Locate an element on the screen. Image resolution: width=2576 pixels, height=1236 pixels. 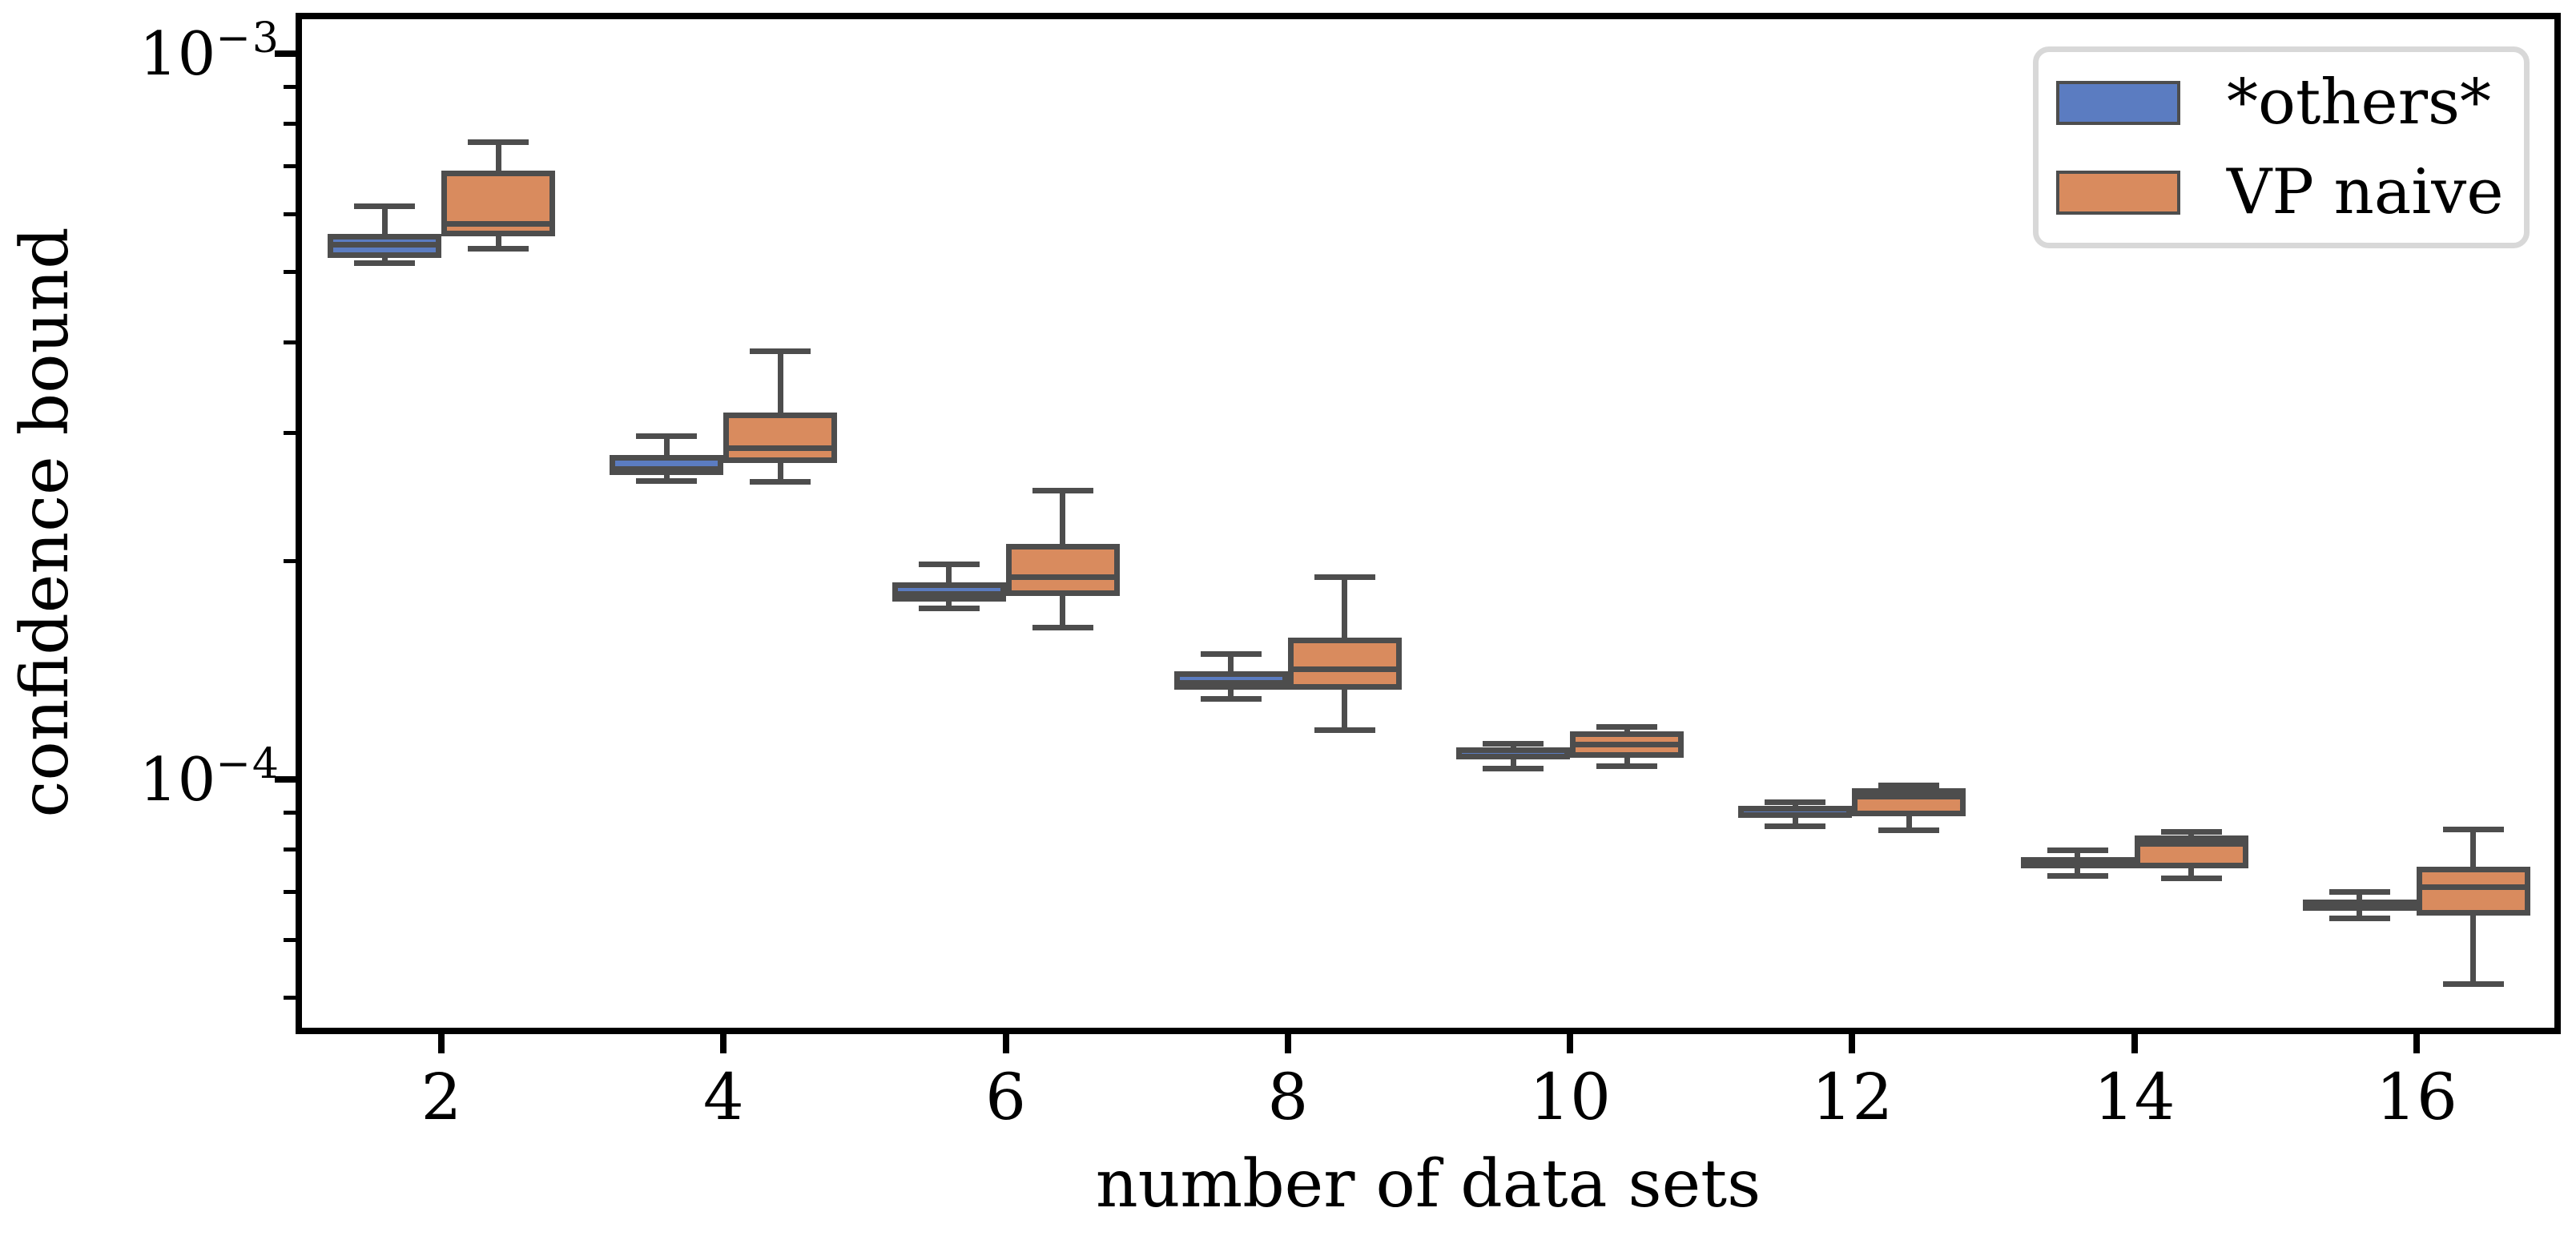
box-vp-naive-x4 is located at coordinates (780, 438).